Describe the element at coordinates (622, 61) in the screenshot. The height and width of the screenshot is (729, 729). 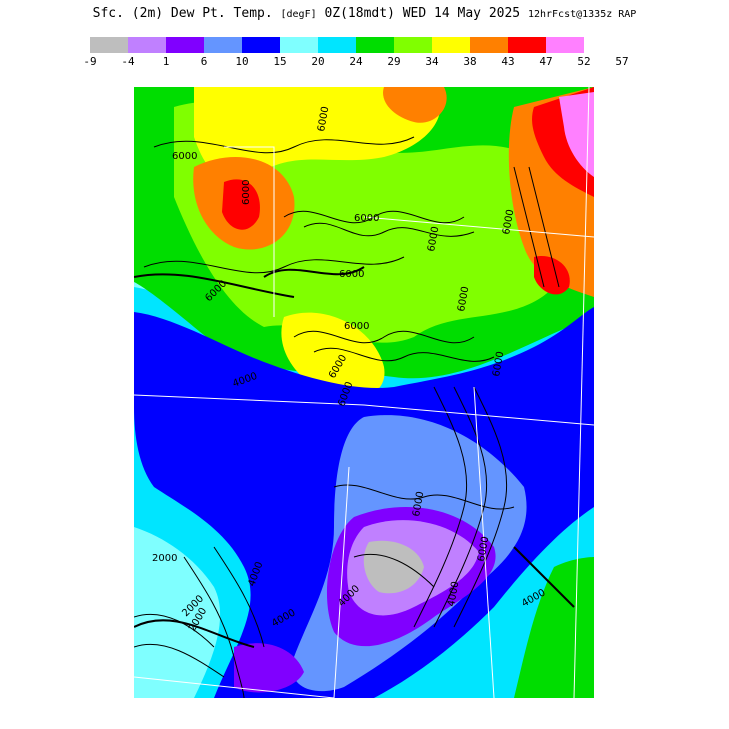
I see `legend-label: 57` at that location.